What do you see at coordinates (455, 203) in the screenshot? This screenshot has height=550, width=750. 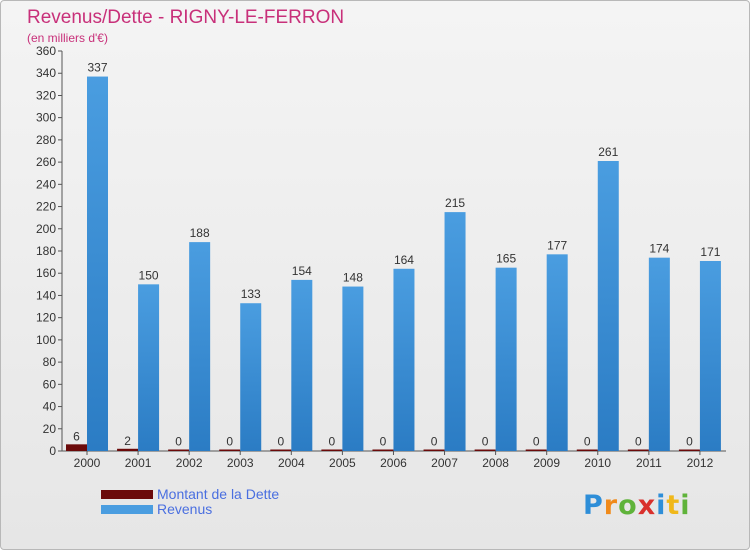 I see `revenue-value-label: 215` at bounding box center [455, 203].